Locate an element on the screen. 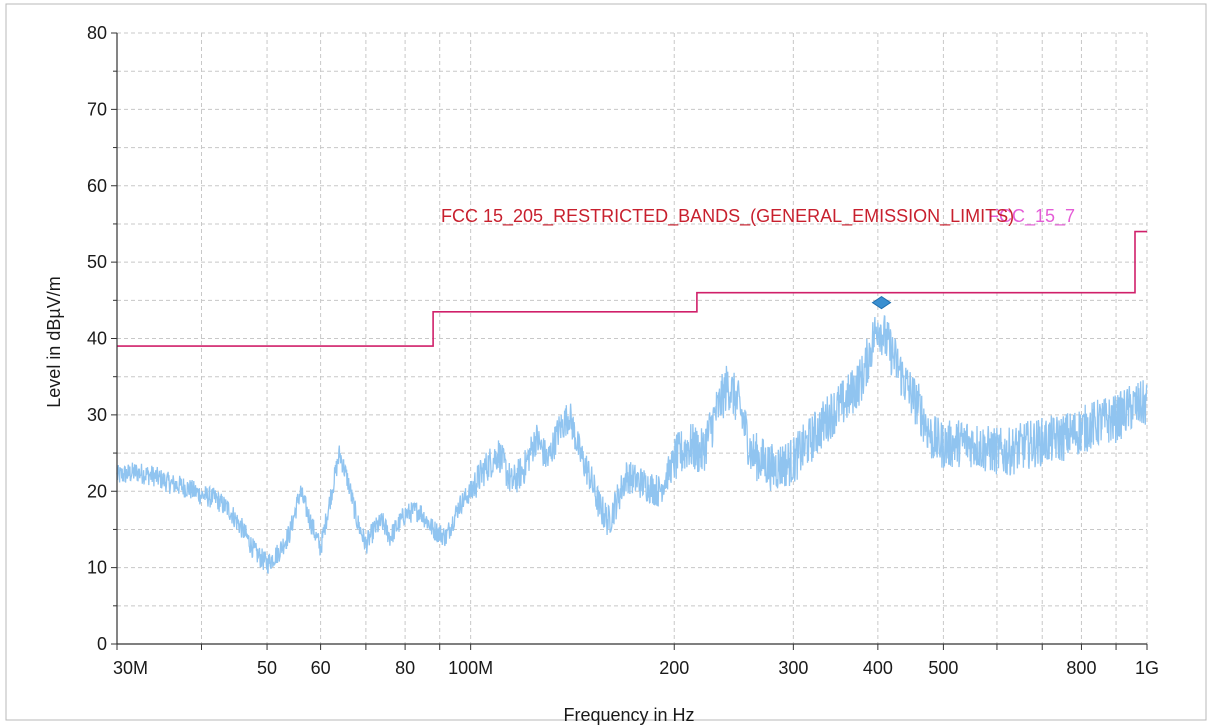 Image resolution: width=1212 pixels, height=727 pixels. x-tick-label: 800 is located at coordinates (1081, 668).